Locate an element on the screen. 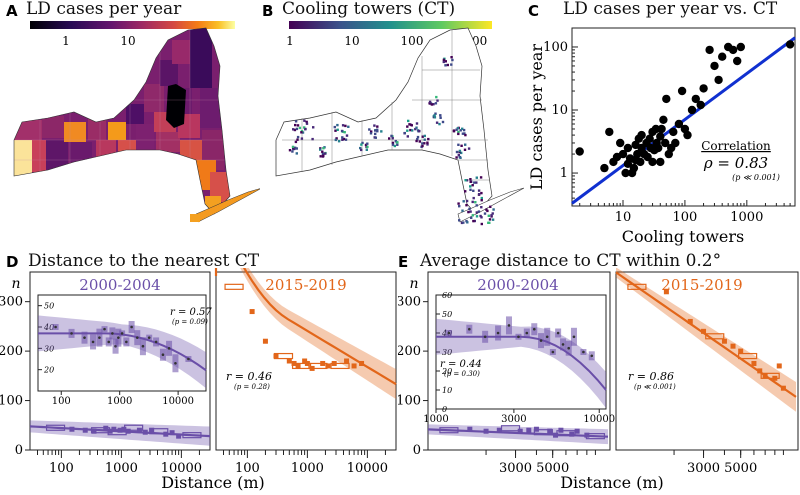 This screenshot has height=495, width=800. inset-y-tick-label: 30 is located at coordinates (447, 352).